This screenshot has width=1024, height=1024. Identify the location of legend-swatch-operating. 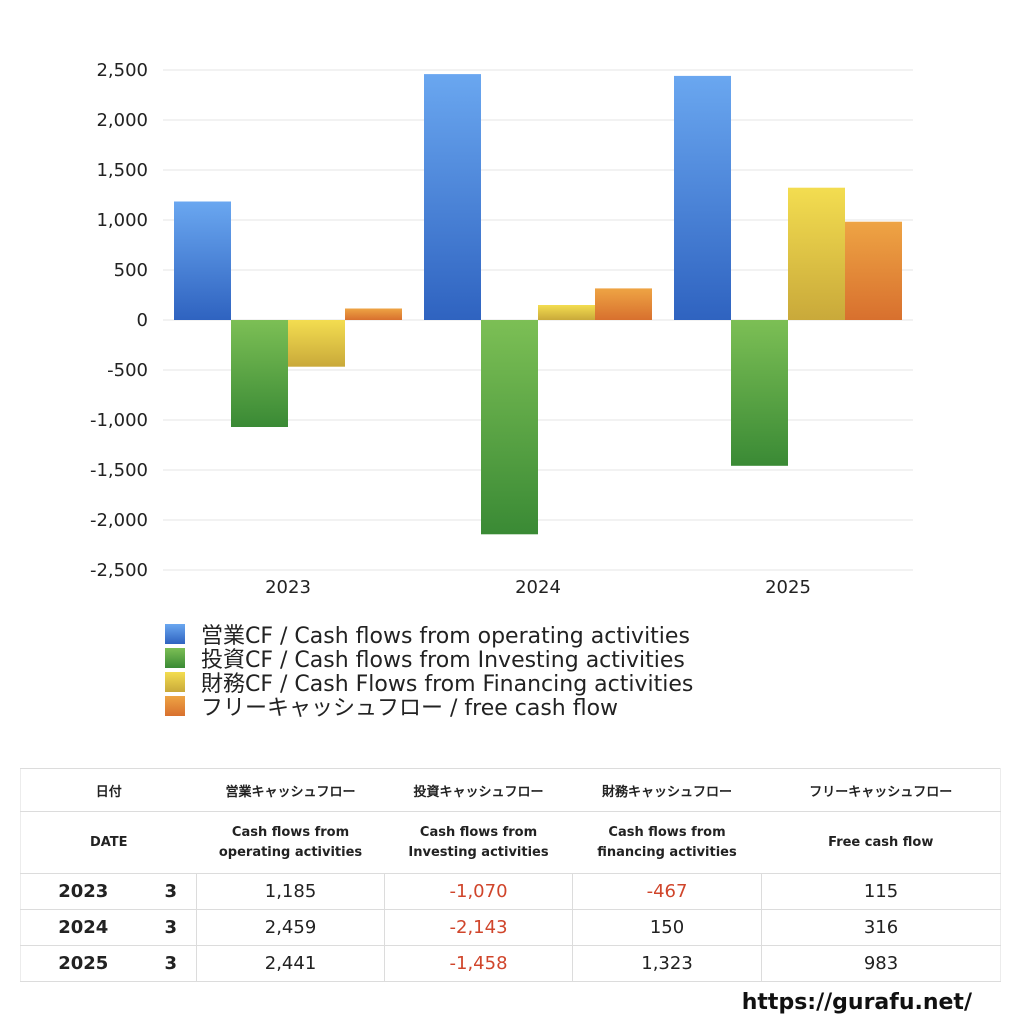
(175, 634).